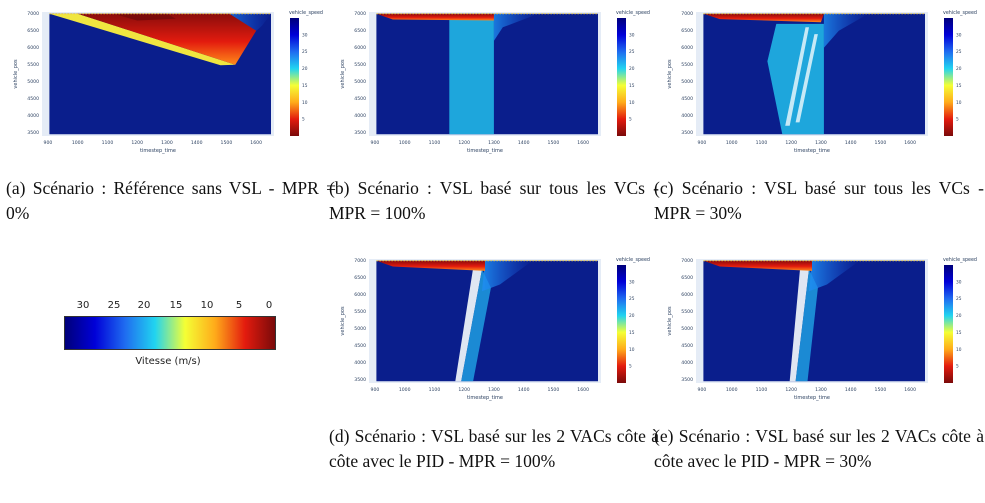 This screenshot has width=985, height=503. What do you see at coordinates (192, 308) in the screenshot?
I see `colorbar-ticks: 30 25 20 15 10 5 0` at bounding box center [192, 308].